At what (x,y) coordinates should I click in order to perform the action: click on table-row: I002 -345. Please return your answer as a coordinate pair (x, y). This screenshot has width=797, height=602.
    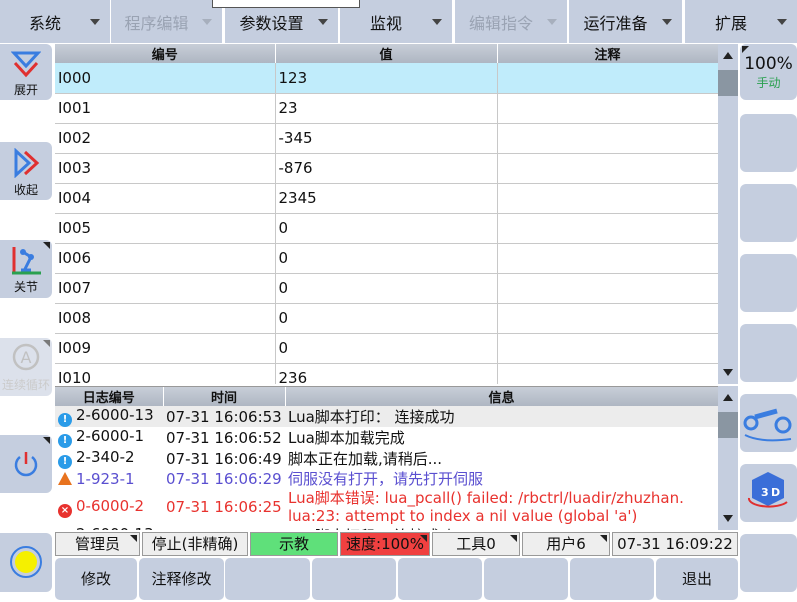
    Looking at the image, I should click on (386, 138).